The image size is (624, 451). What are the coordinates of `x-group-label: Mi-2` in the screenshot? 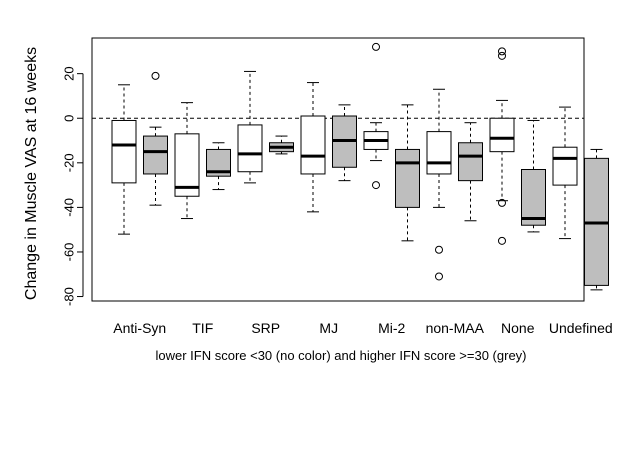 It's located at (391, 328).